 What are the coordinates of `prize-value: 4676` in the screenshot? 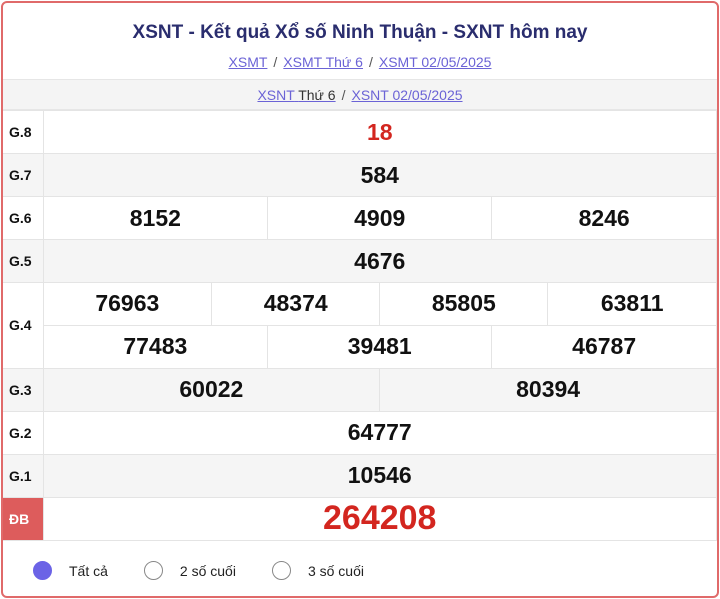 It's located at (379, 261).